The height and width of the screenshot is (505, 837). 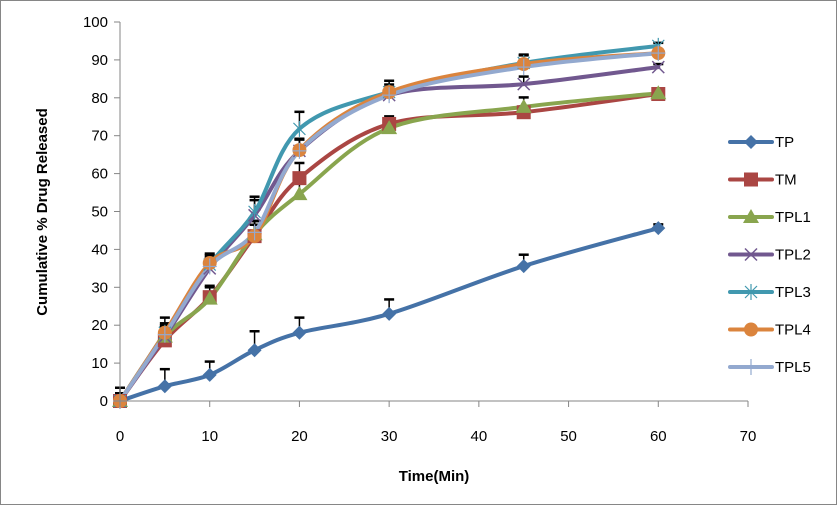 I want to click on legend-label: TPL1, so click(x=793, y=217).